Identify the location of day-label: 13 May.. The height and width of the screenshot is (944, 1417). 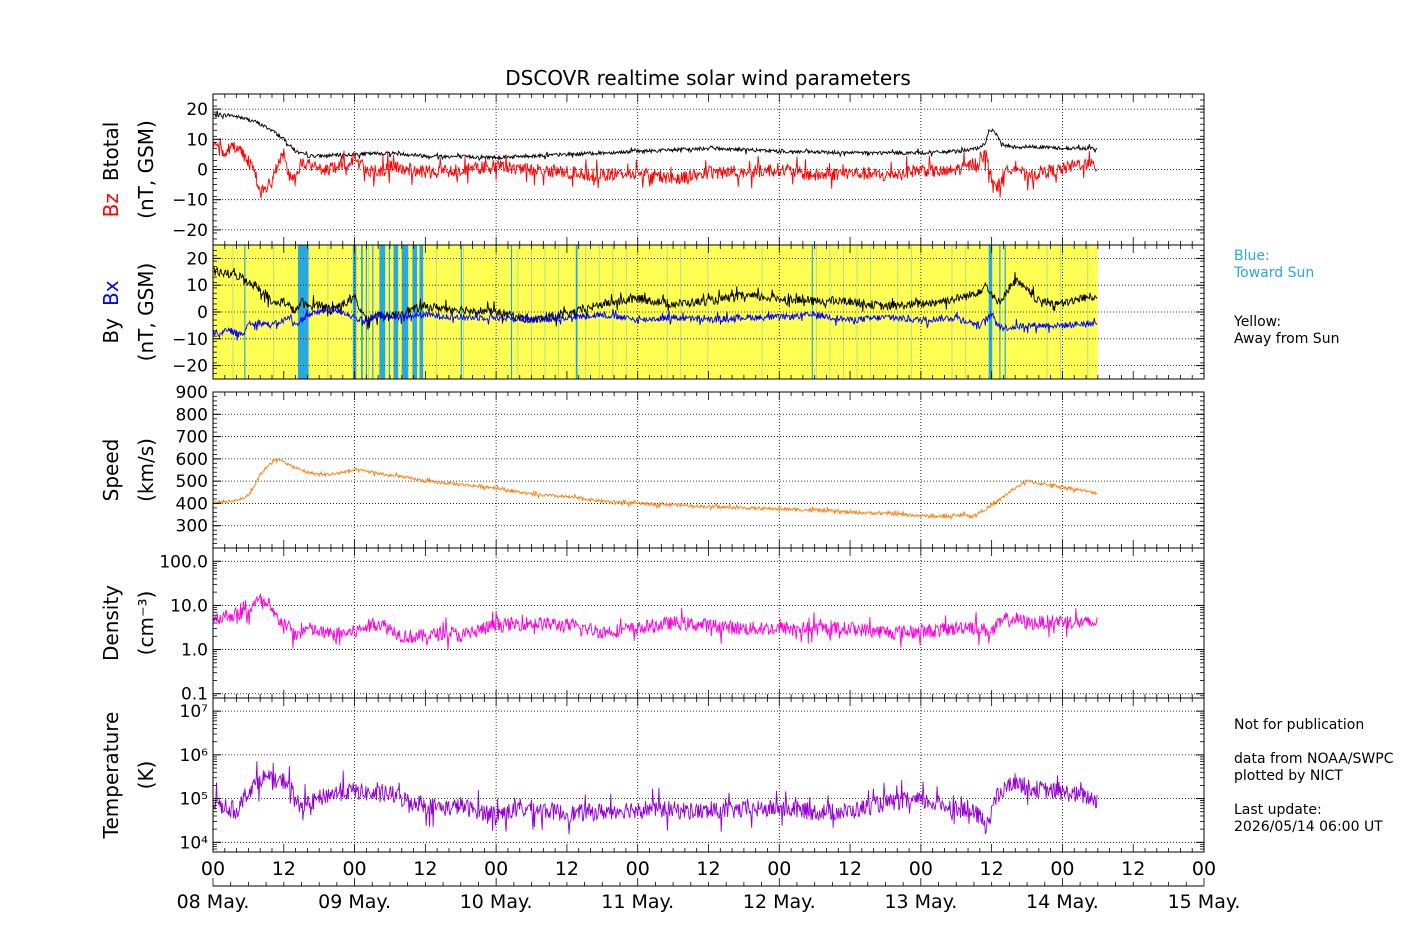
(920, 902).